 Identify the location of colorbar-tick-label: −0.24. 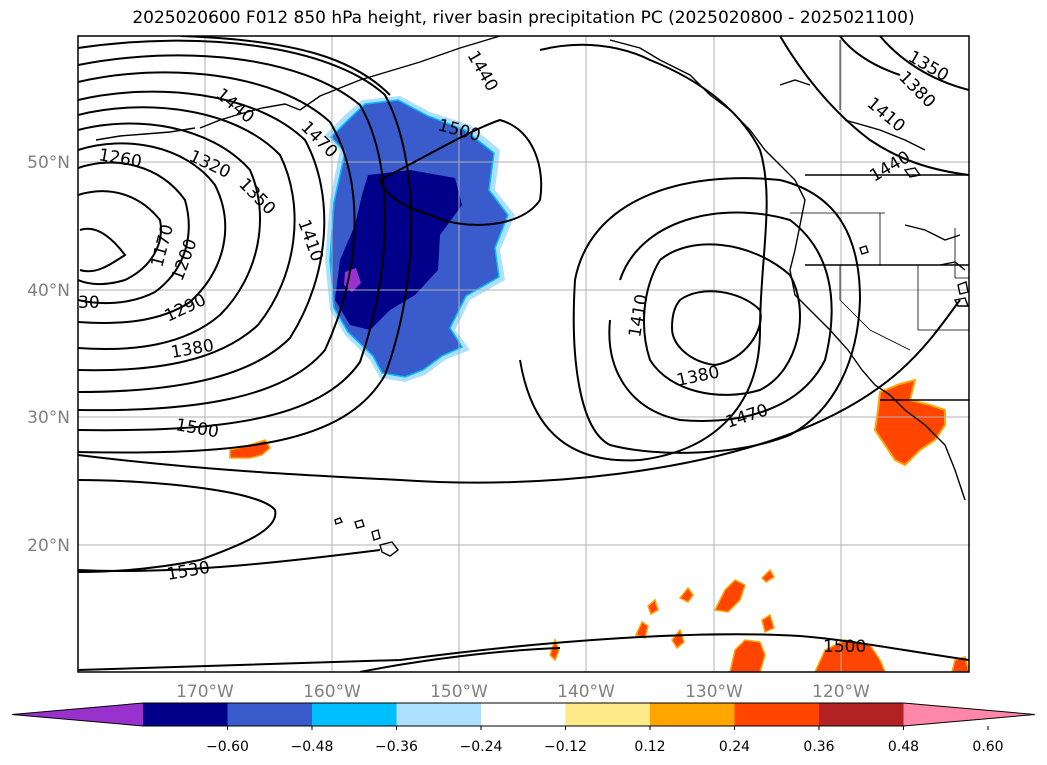
(481, 747).